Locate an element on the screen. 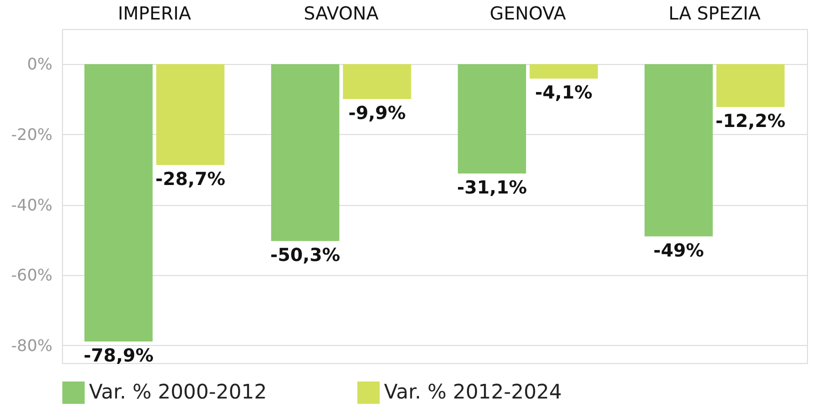 The width and height of the screenshot is (827, 414). y-tick-label: -60% is located at coordinates (31, 275).